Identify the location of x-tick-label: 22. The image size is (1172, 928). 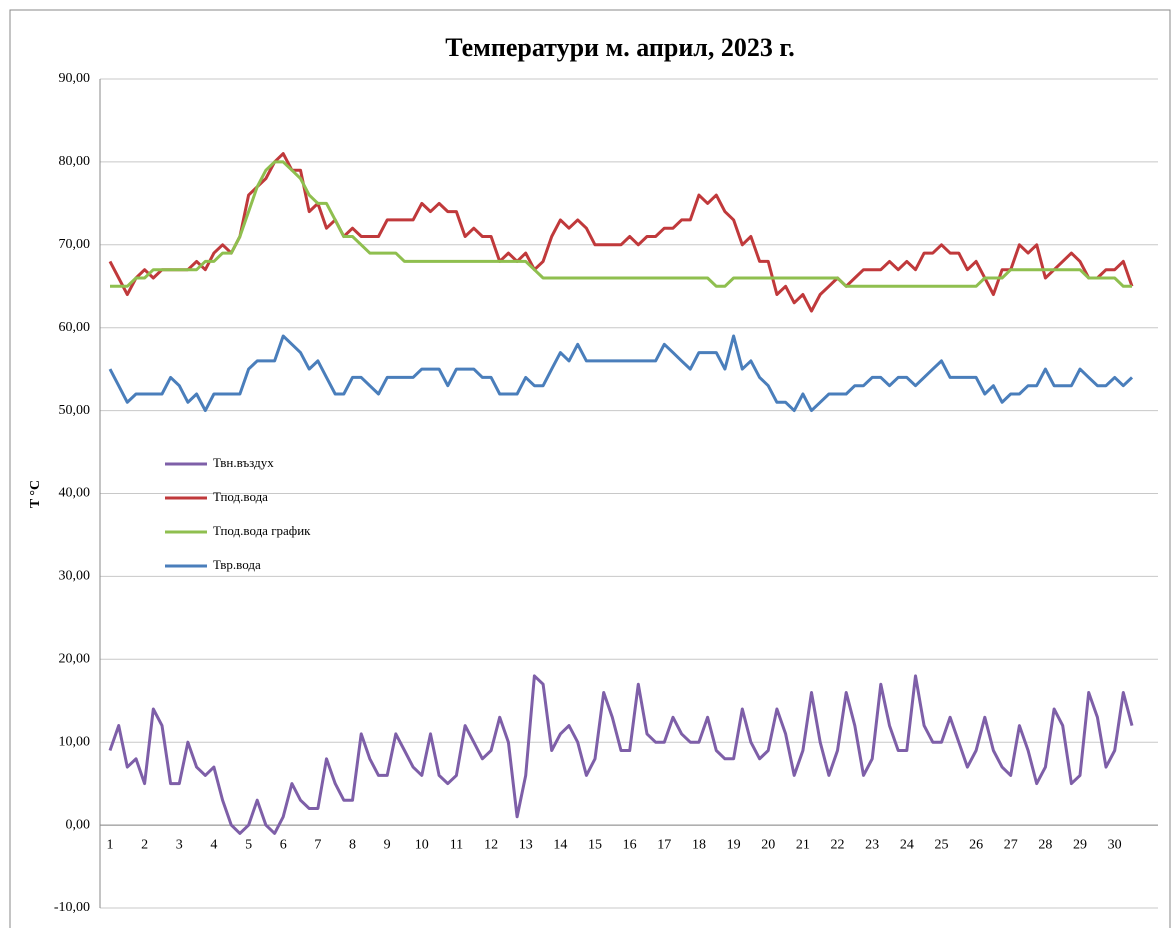
(838, 844).